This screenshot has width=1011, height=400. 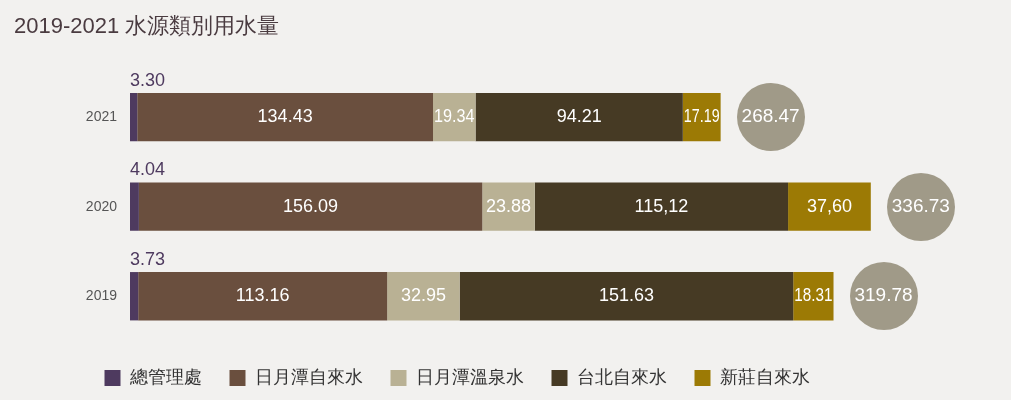 What do you see at coordinates (621, 376) in the screenshot?
I see `legend-label: 台北自來水` at bounding box center [621, 376].